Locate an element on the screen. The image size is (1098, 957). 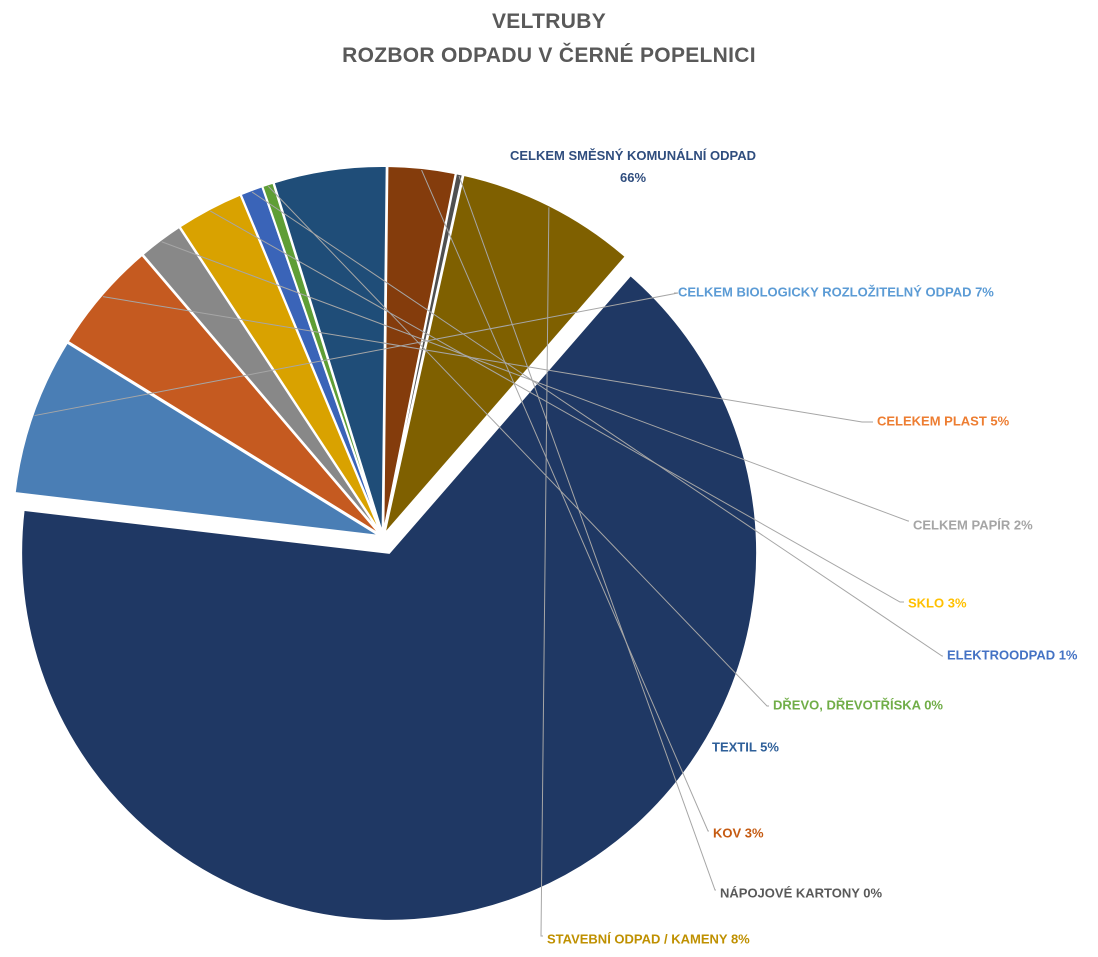
data-label-stavebni-odpad-kameny: STAVEBNÍ ODPAD / KAMENY 8% is located at coordinates (648, 938).